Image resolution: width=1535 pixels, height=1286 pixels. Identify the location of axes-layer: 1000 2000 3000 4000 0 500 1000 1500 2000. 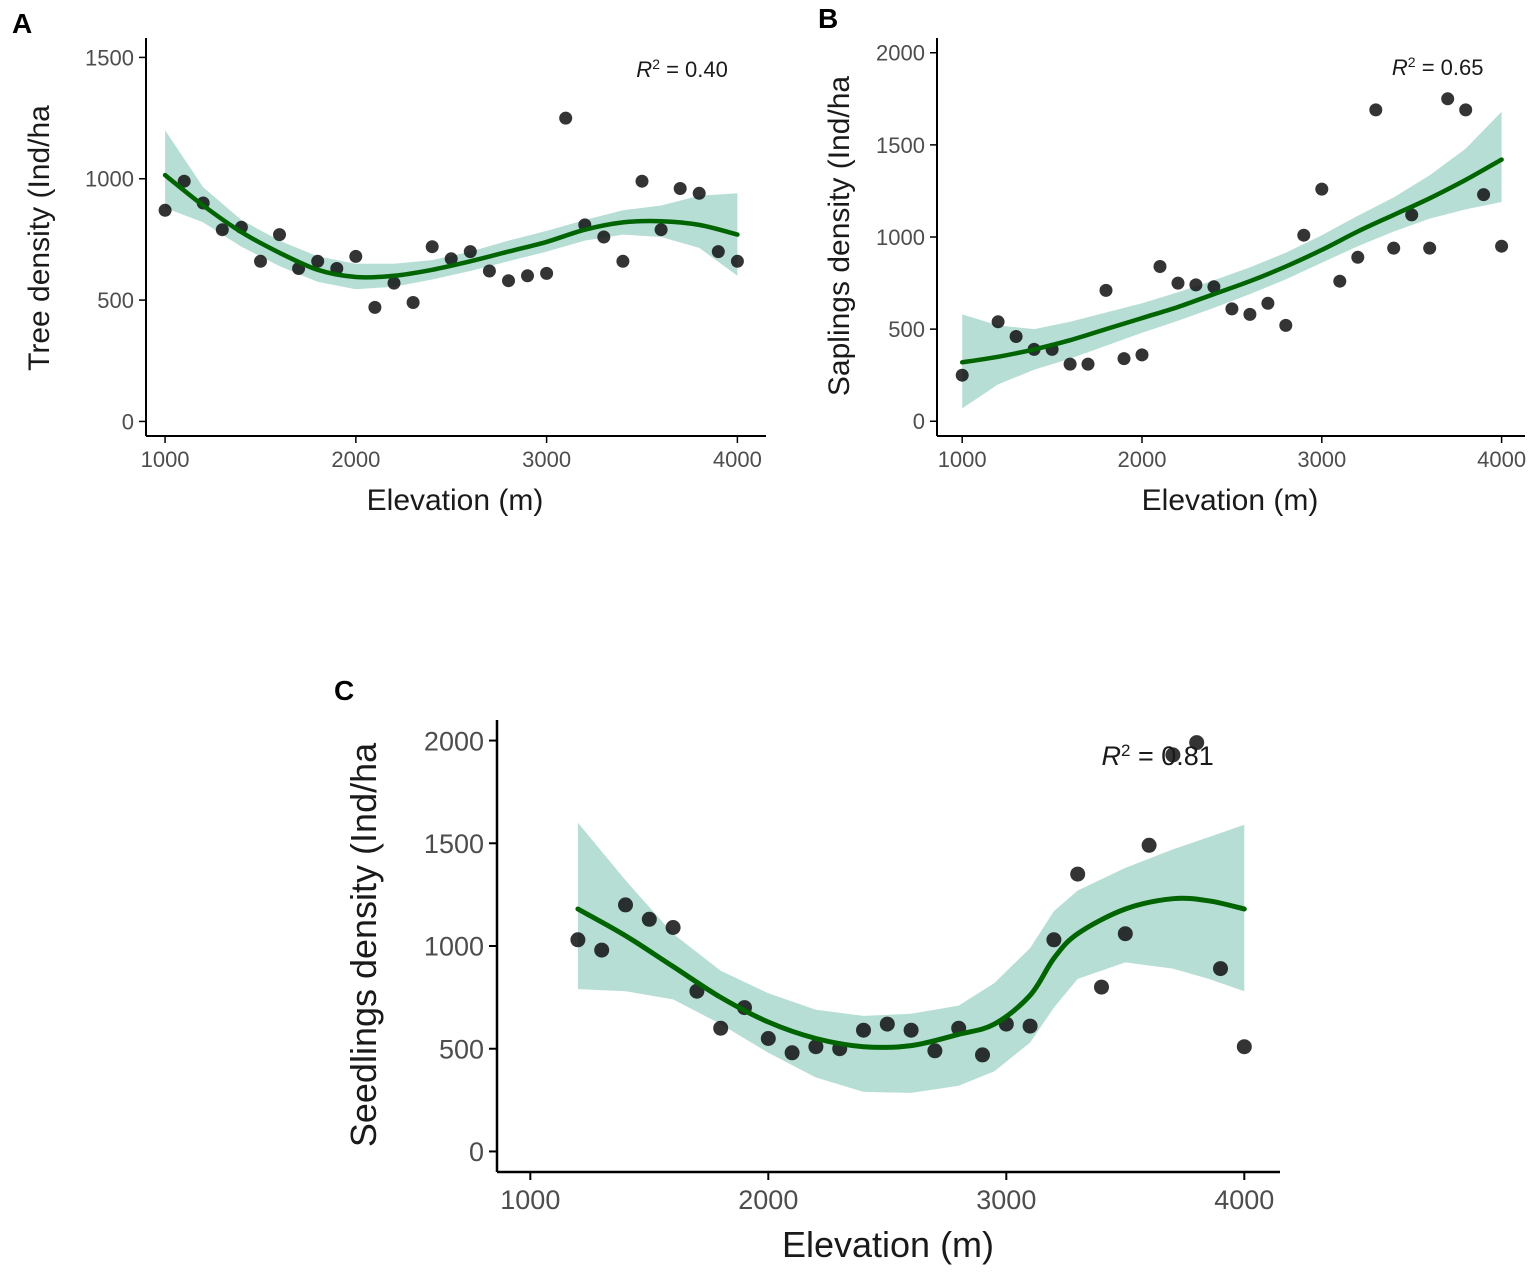
(1201, 255).